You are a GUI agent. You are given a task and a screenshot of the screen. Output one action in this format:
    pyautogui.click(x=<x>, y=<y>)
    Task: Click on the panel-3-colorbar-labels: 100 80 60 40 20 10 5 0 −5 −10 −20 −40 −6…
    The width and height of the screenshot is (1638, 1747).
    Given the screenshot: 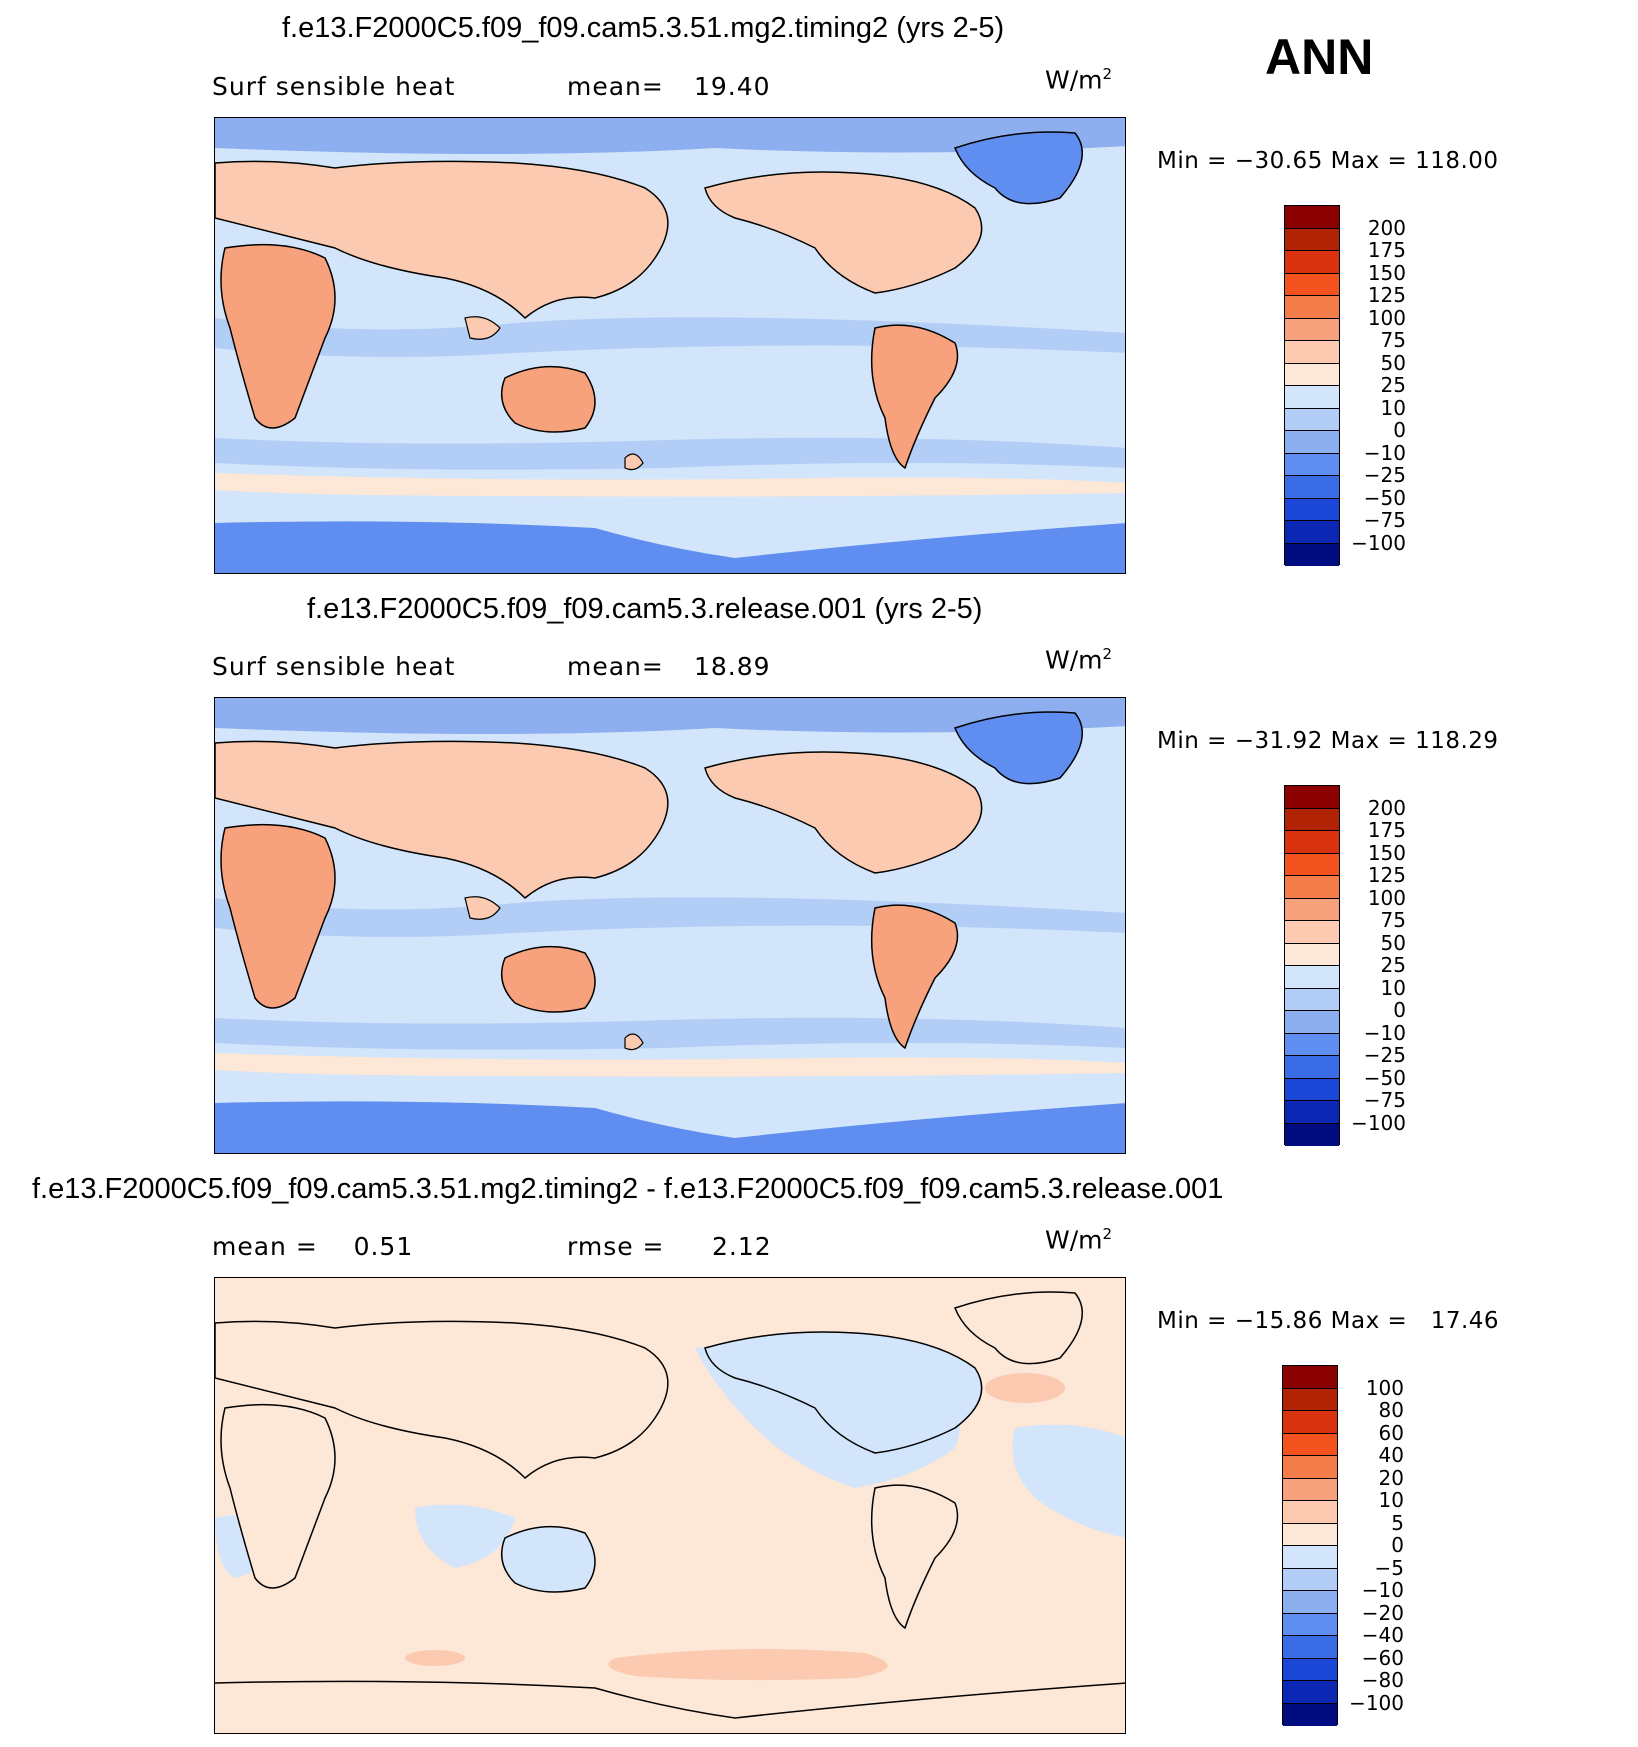 What is the action you would take?
    pyautogui.click(x=1374, y=1545)
    